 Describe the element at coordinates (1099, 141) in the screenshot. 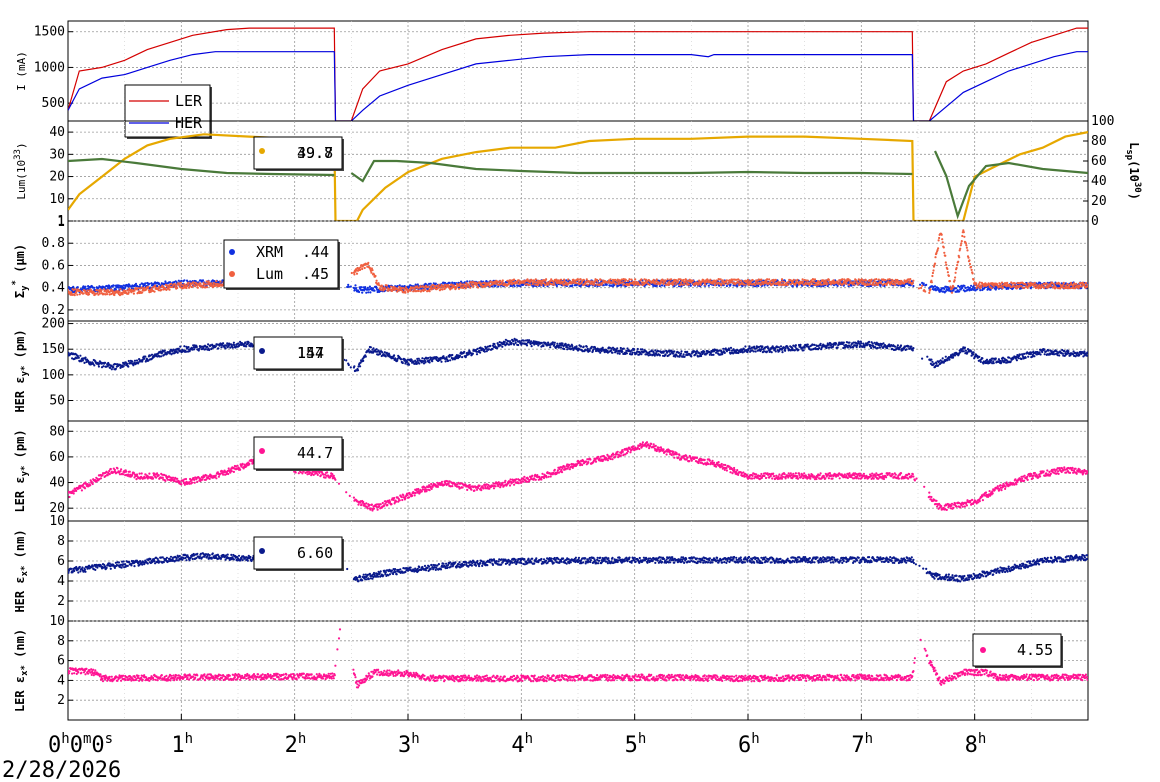

I see `y-right-tick-label: 80` at that location.